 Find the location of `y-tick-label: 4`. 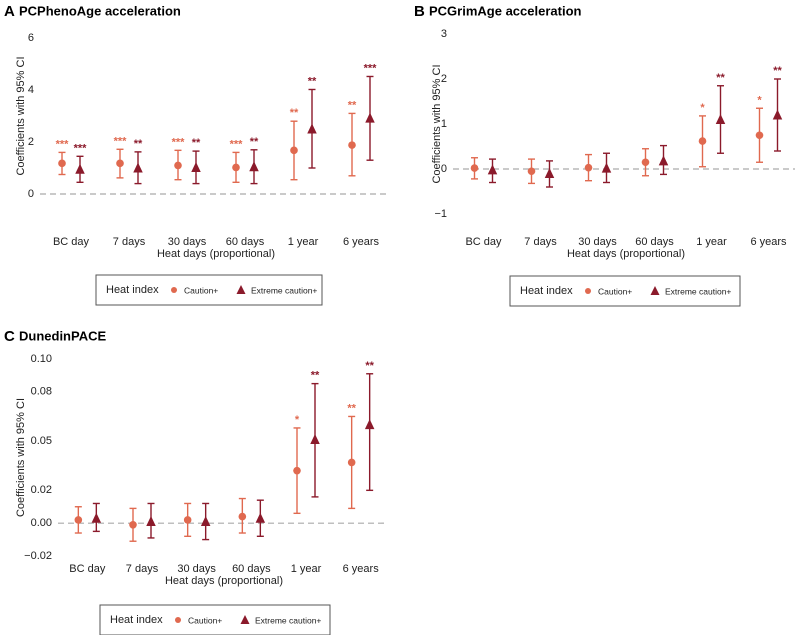

y-tick-label: 4 is located at coordinates (31, 90).